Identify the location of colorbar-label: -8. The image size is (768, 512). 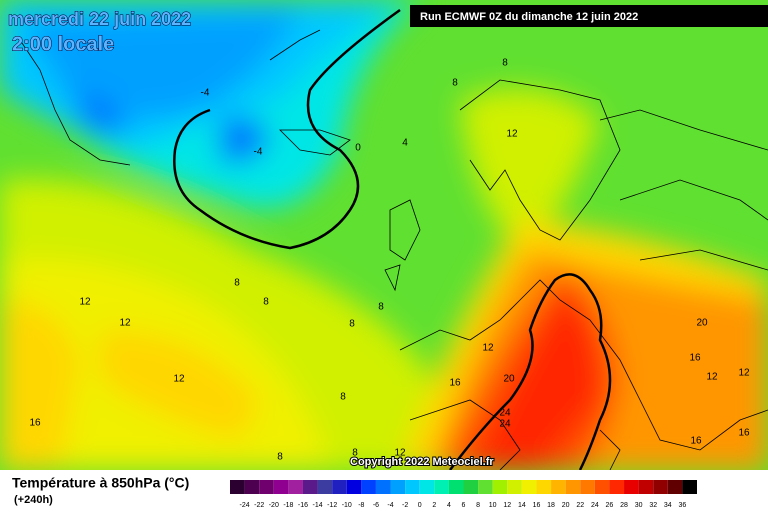
(361, 505).